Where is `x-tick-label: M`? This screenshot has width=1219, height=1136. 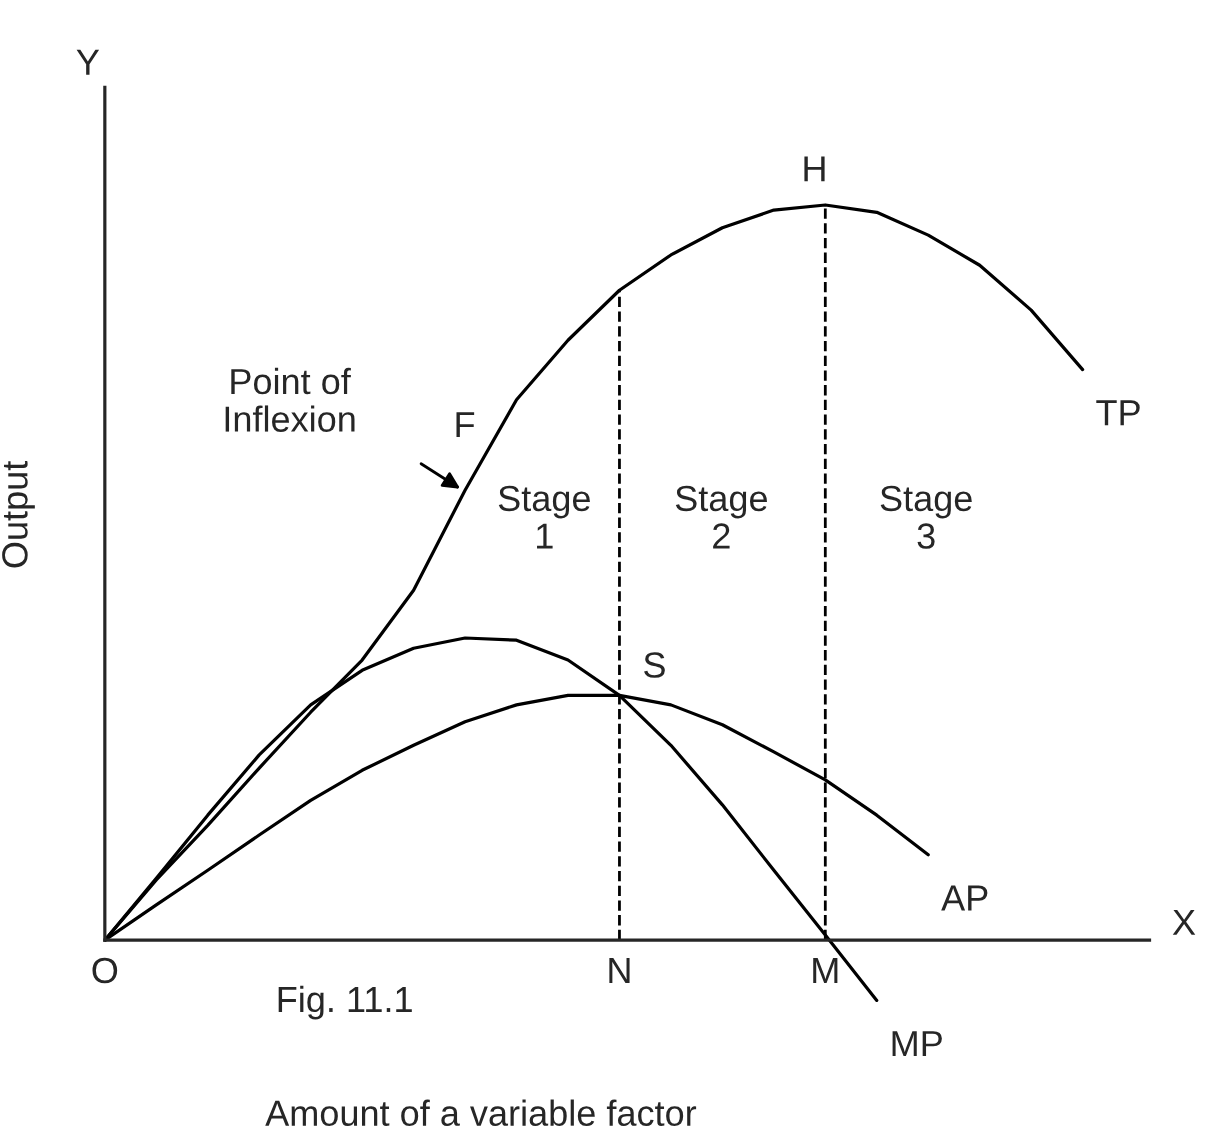
x-tick-label: M is located at coordinates (825, 970).